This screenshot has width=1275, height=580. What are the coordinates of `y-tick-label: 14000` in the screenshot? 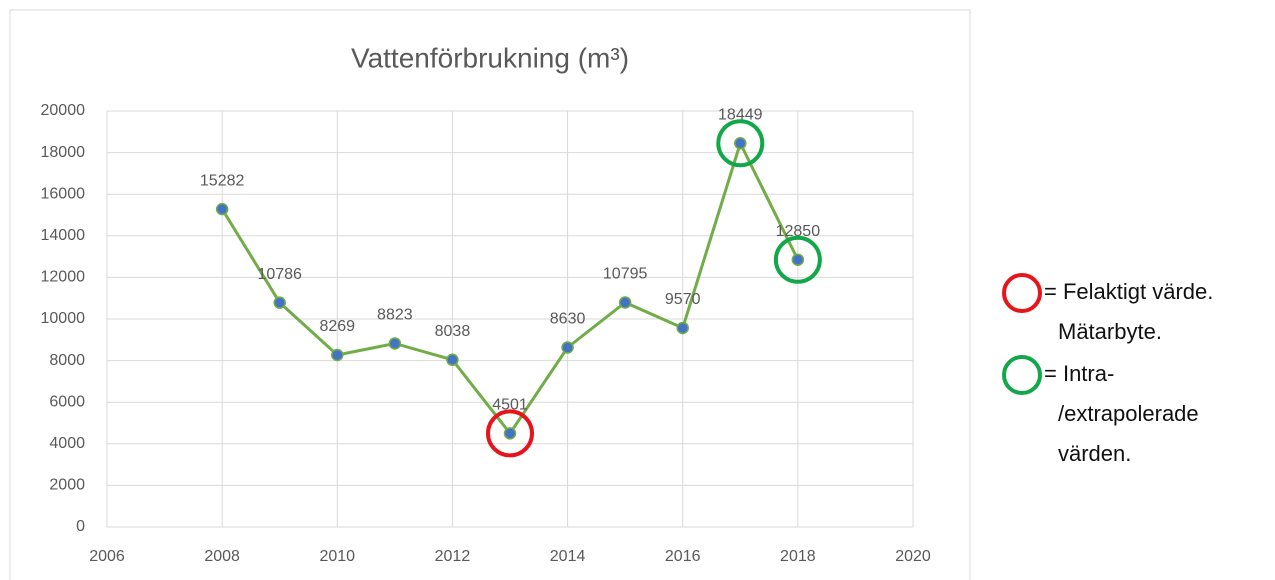 It's located at (63, 235).